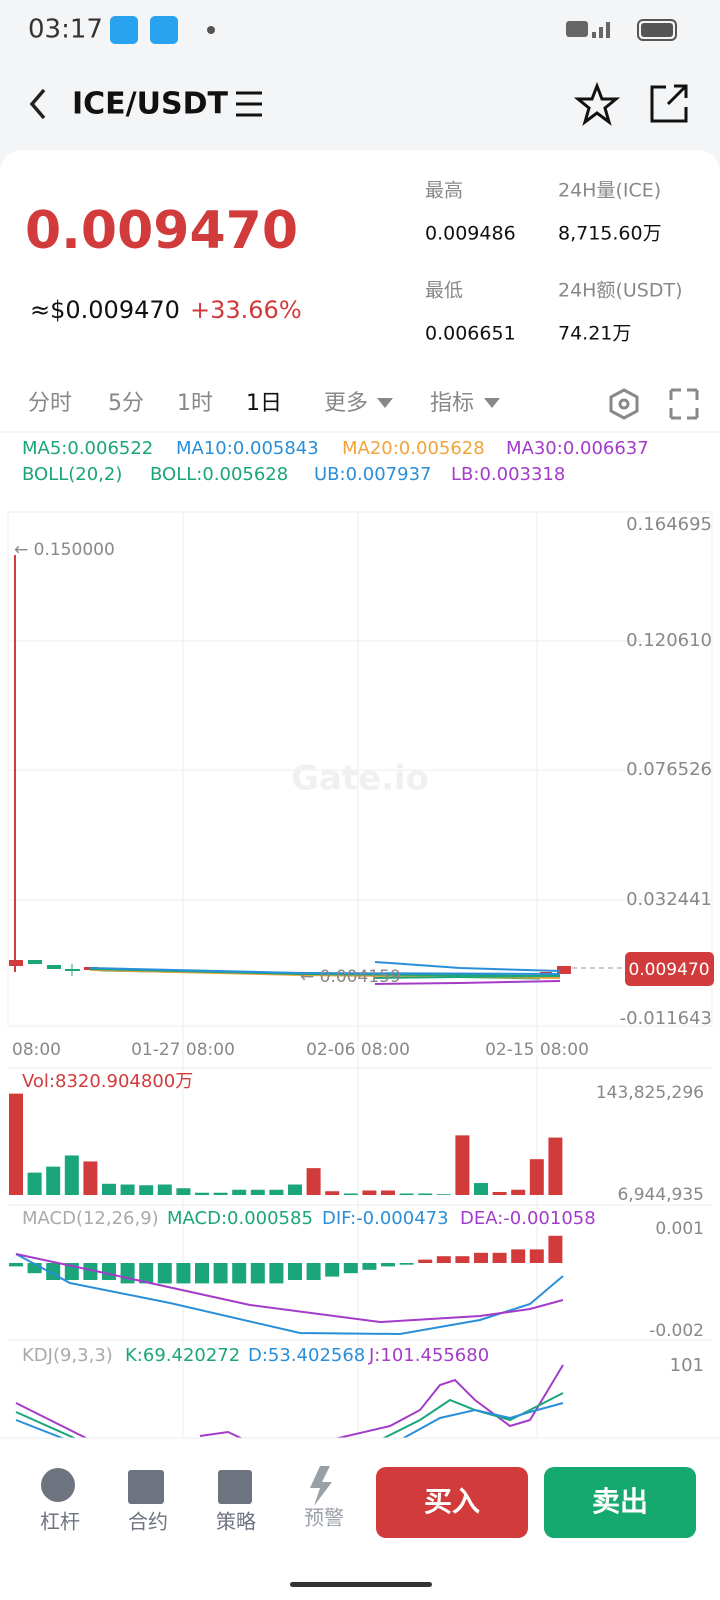 Image resolution: width=720 pixels, height=1600 pixels. Describe the element at coordinates (666, 1018) in the screenshot. I see `y-axis-label: -0.011643` at that location.